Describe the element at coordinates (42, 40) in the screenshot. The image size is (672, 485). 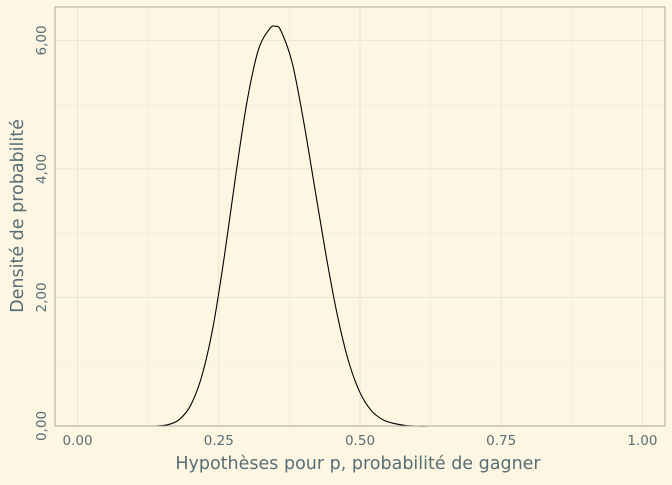
I see `y-tick-label: 6,00` at that location.